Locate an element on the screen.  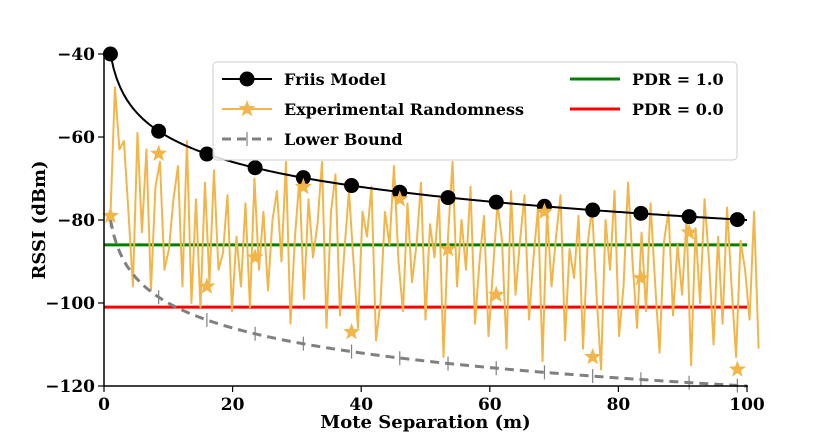
legend-box is located at coordinates (475, 111).